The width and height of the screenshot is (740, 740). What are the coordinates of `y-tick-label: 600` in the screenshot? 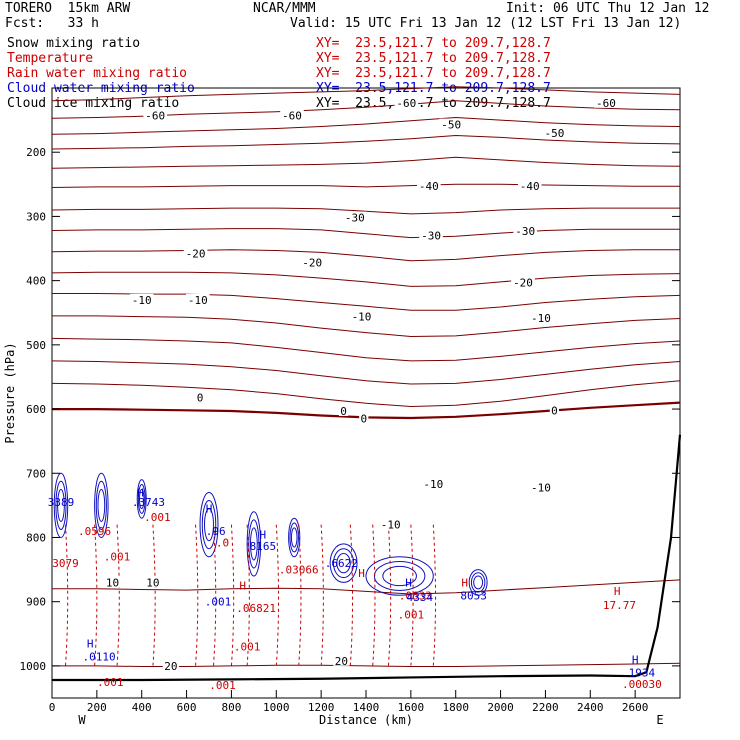 It's located at (36, 409).